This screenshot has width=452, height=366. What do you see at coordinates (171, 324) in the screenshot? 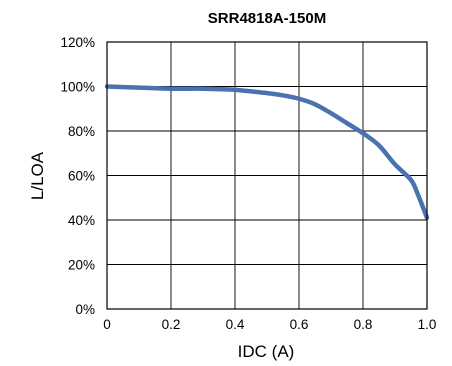
I see `x-tick-label: 0.2` at bounding box center [171, 324].